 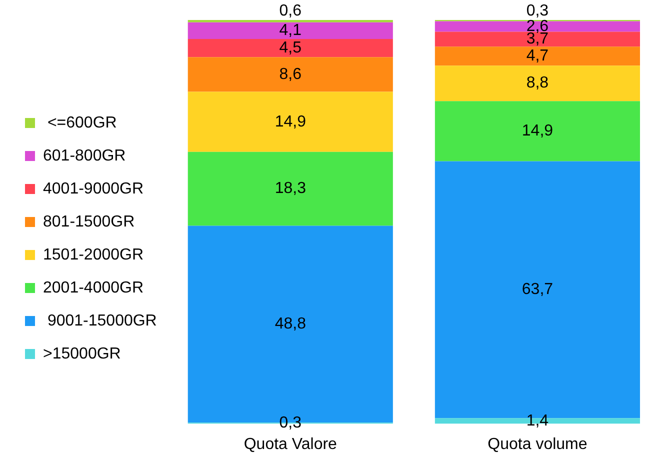 I want to click on data-label: 8,6, so click(x=290, y=74).